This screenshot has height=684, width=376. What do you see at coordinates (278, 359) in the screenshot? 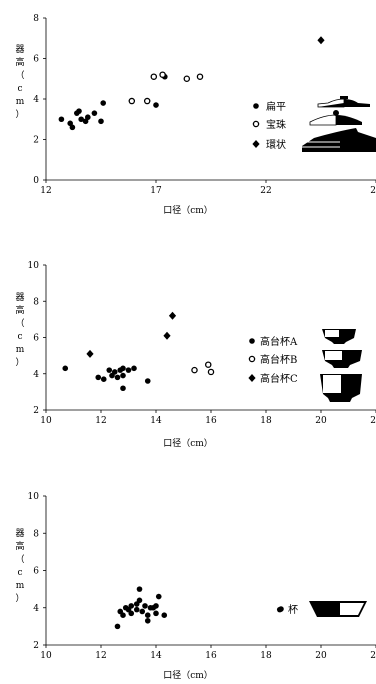
I see `legend-label: 高台杯B` at bounding box center [278, 359].